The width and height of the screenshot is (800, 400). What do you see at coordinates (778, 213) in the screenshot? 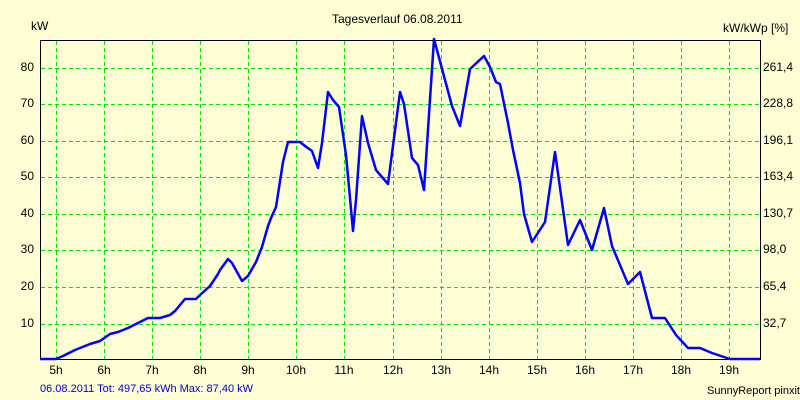
I see `y-tick-right: 130,7` at bounding box center [778, 213].